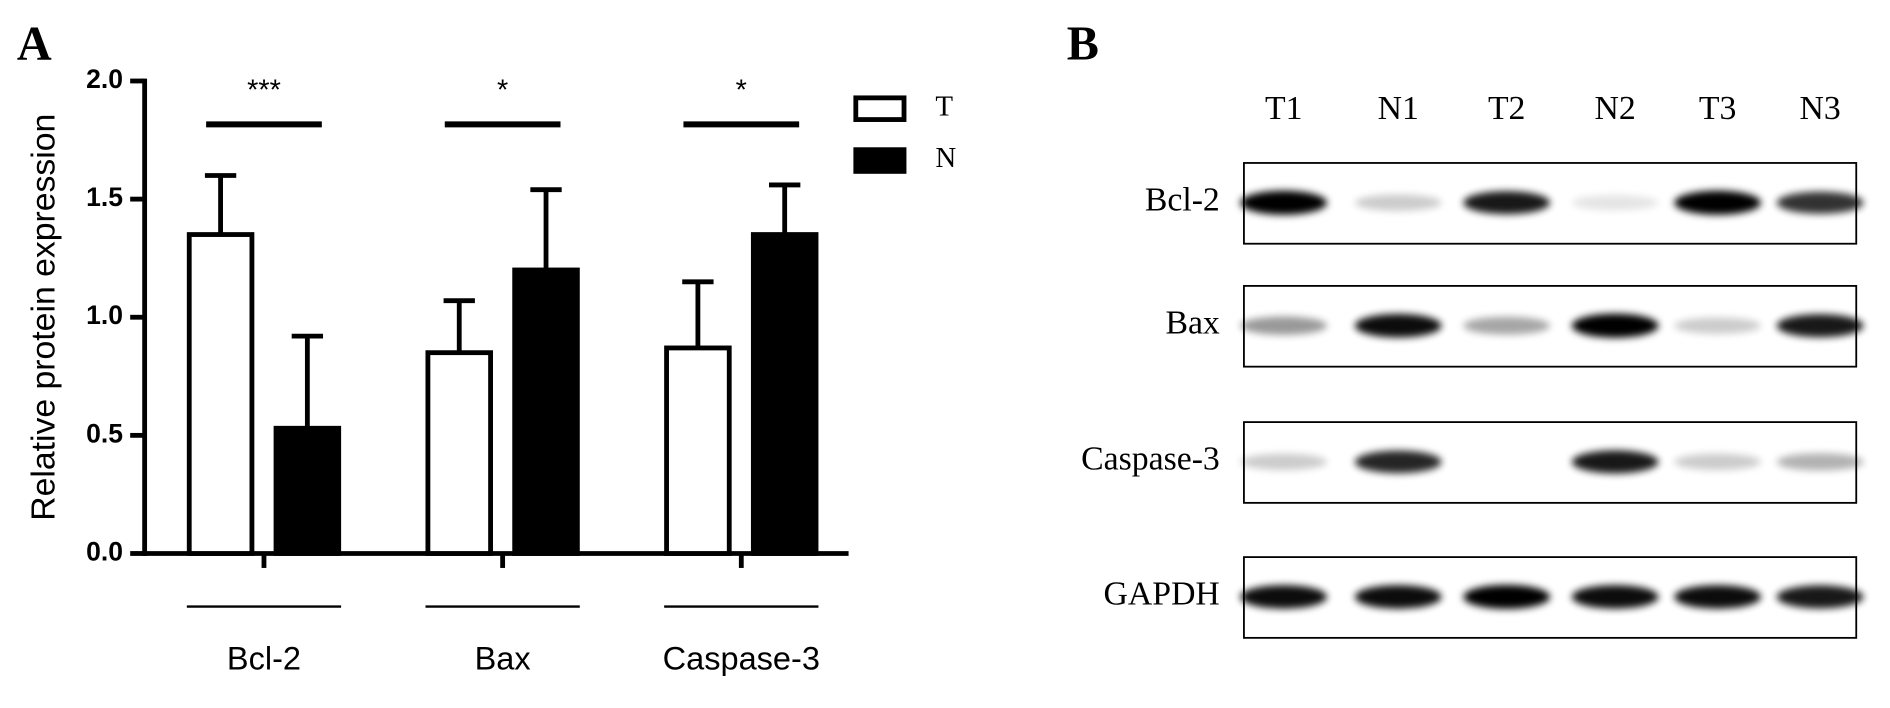  I want to click on x-tick-label: Bax, so click(503, 658).